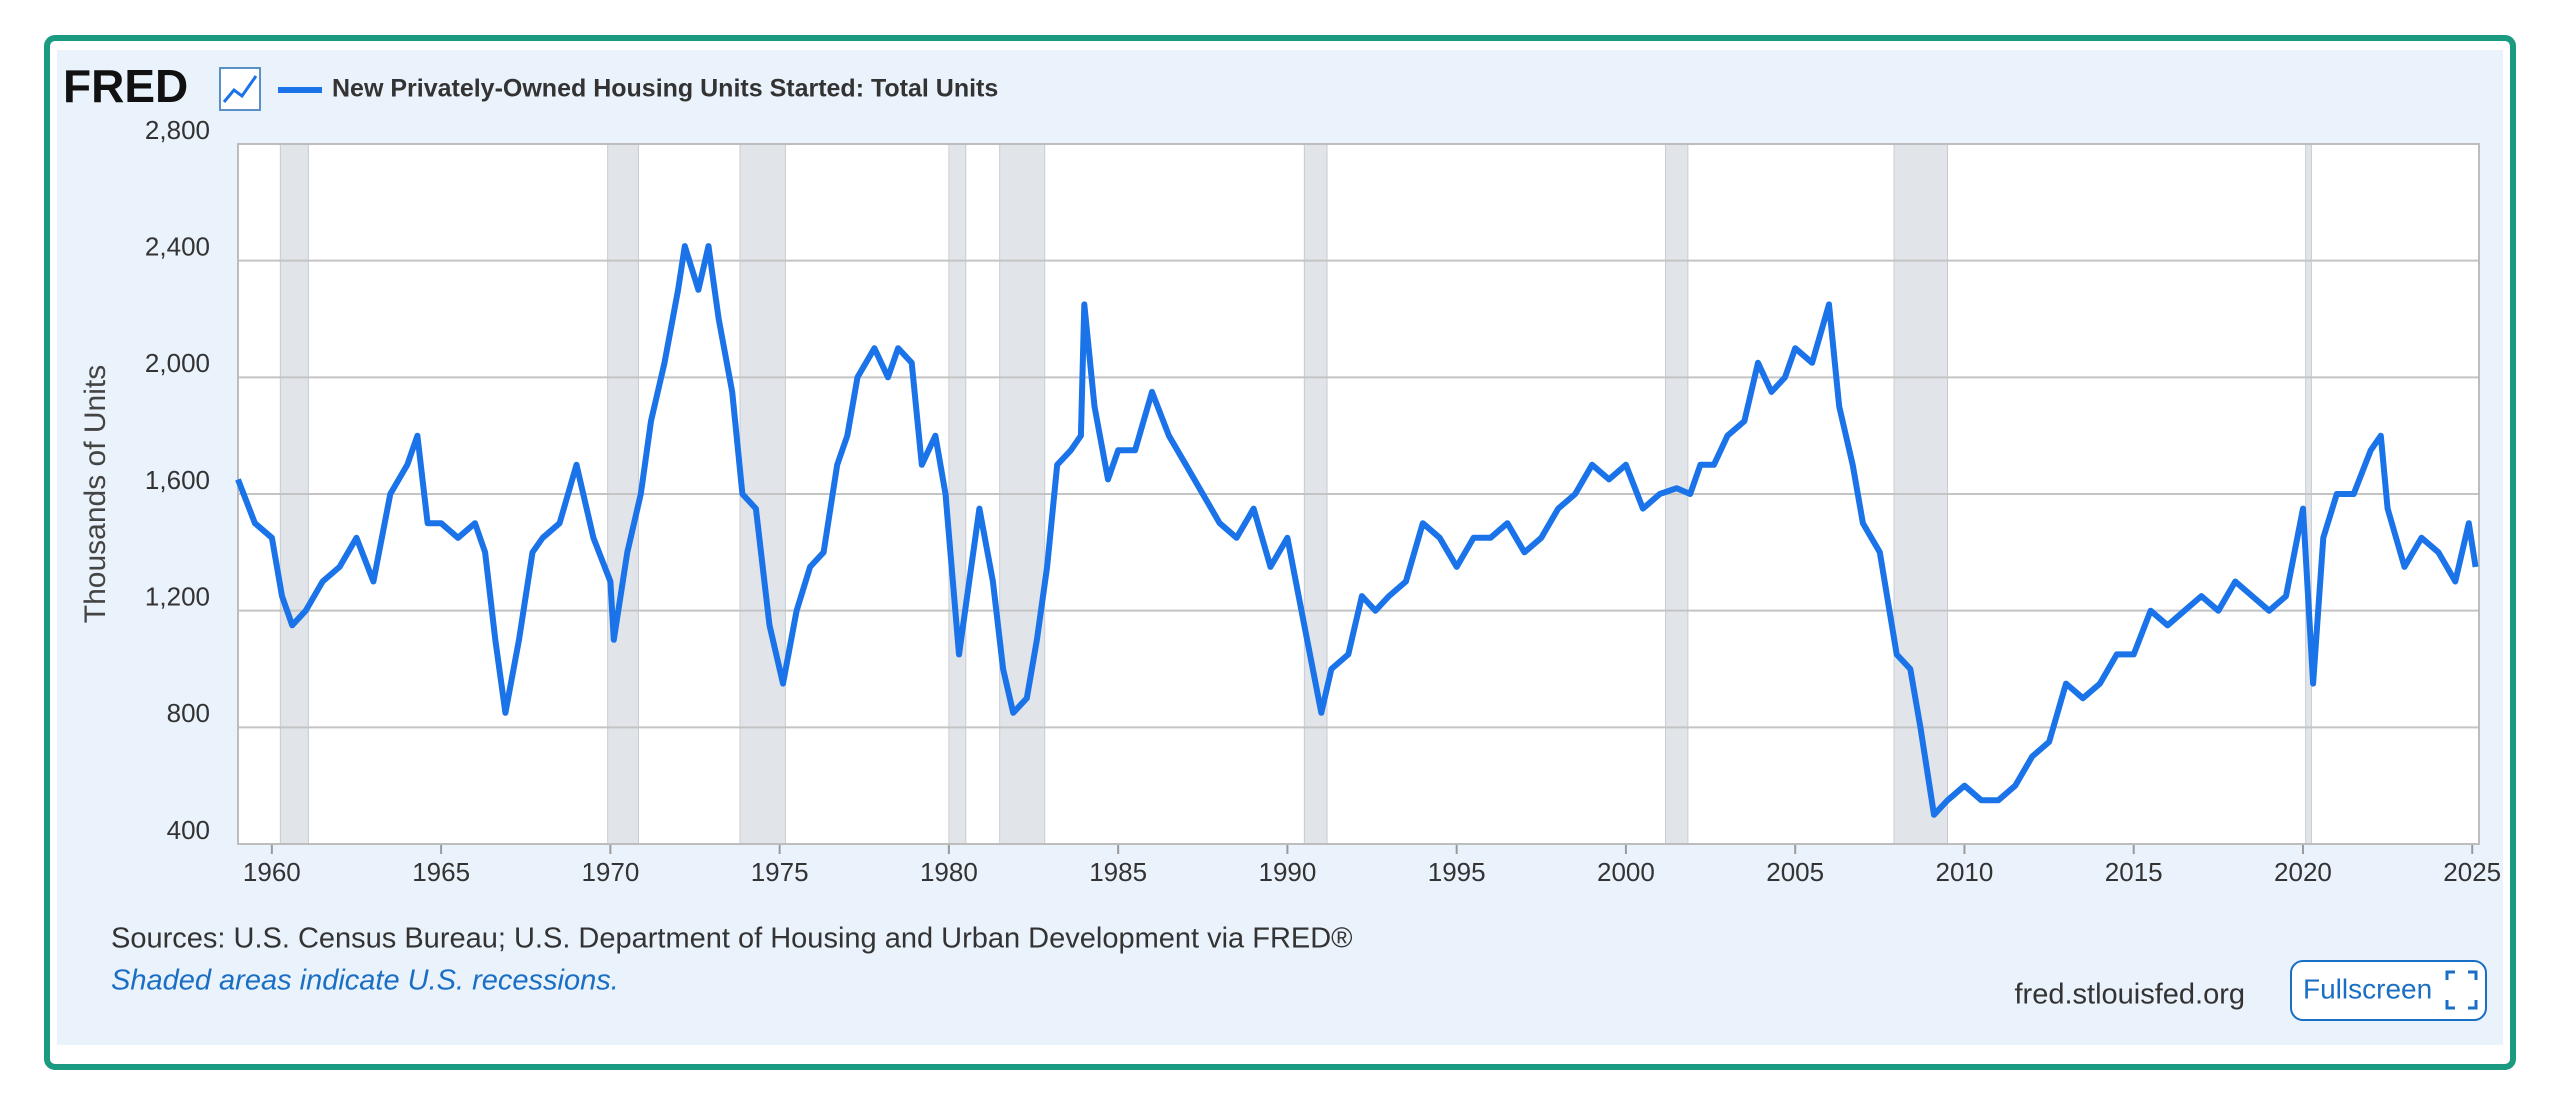 This screenshot has width=2560, height=1110. What do you see at coordinates (272, 872) in the screenshot?
I see `x-tick-label: 1960` at bounding box center [272, 872].